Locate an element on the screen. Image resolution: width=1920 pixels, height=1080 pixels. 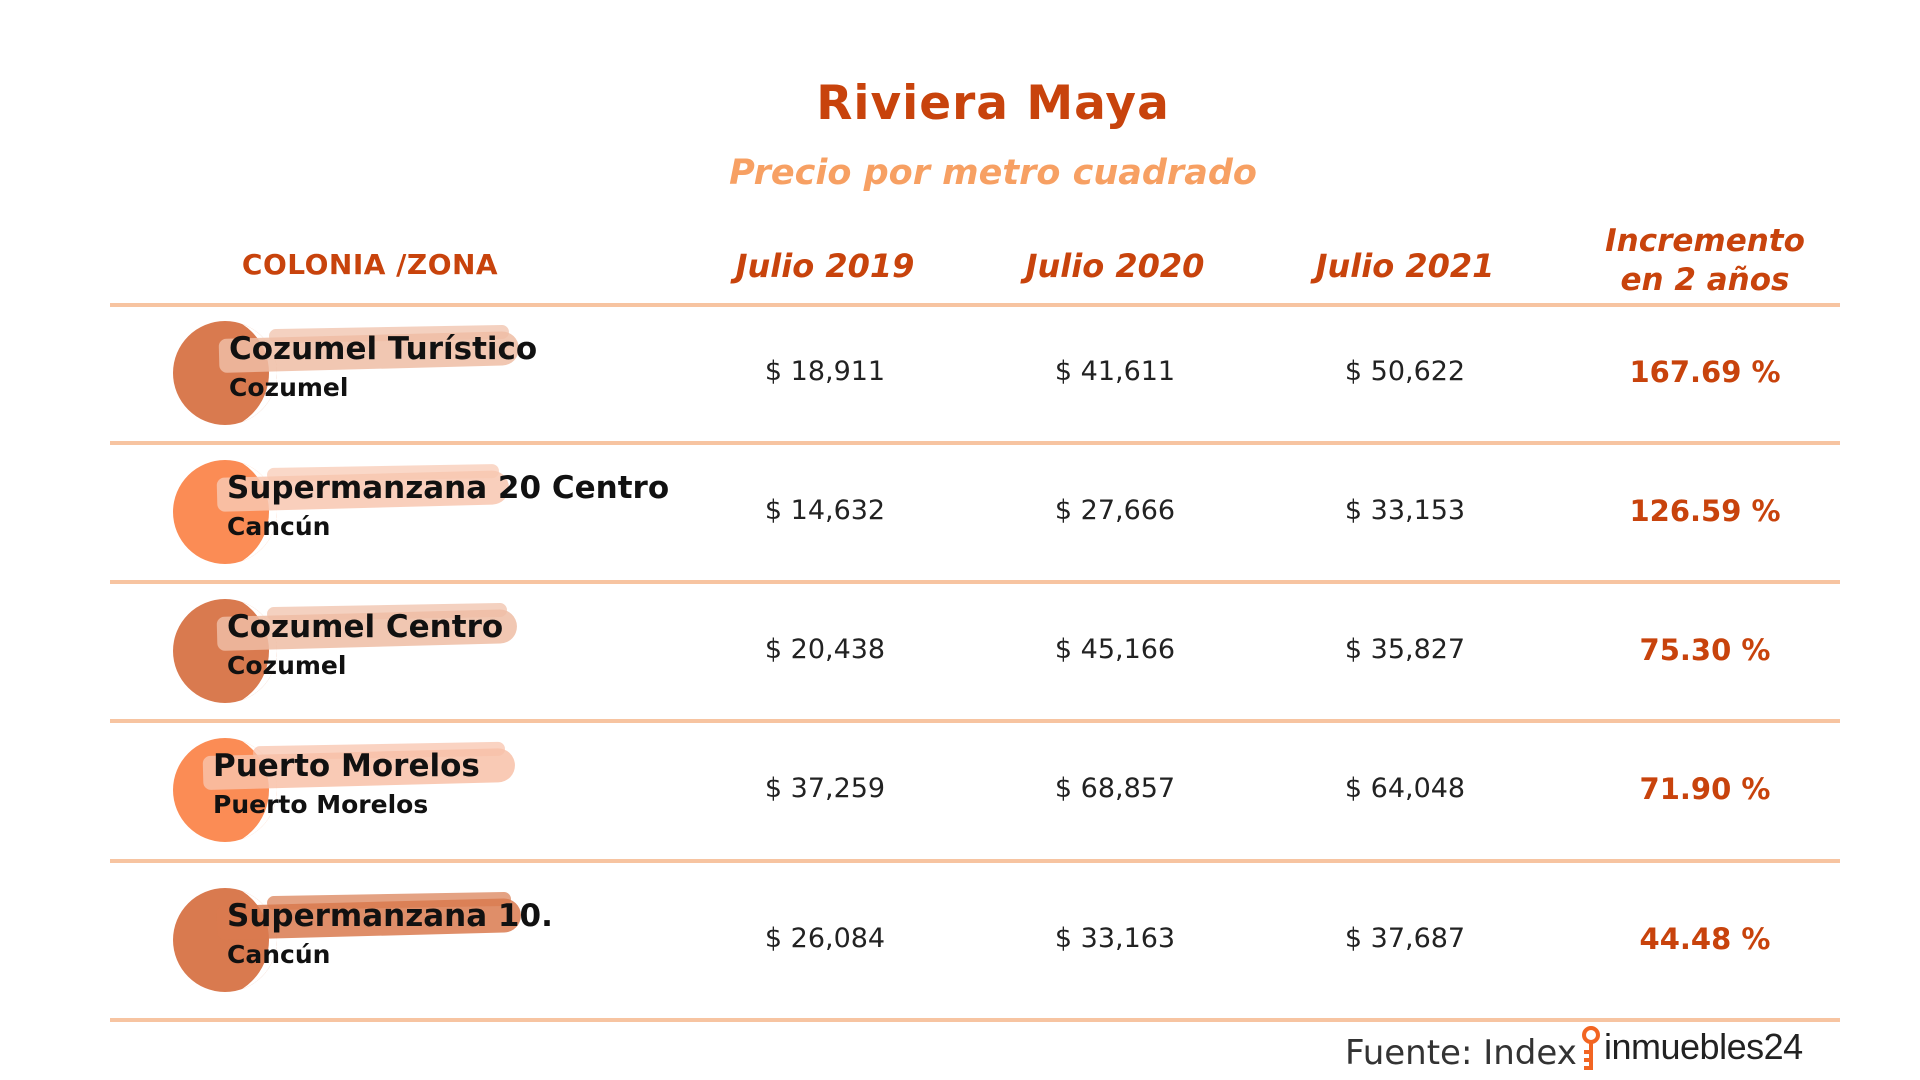
zone-name: Supermanzana 10. is located at coordinates (390, 915).